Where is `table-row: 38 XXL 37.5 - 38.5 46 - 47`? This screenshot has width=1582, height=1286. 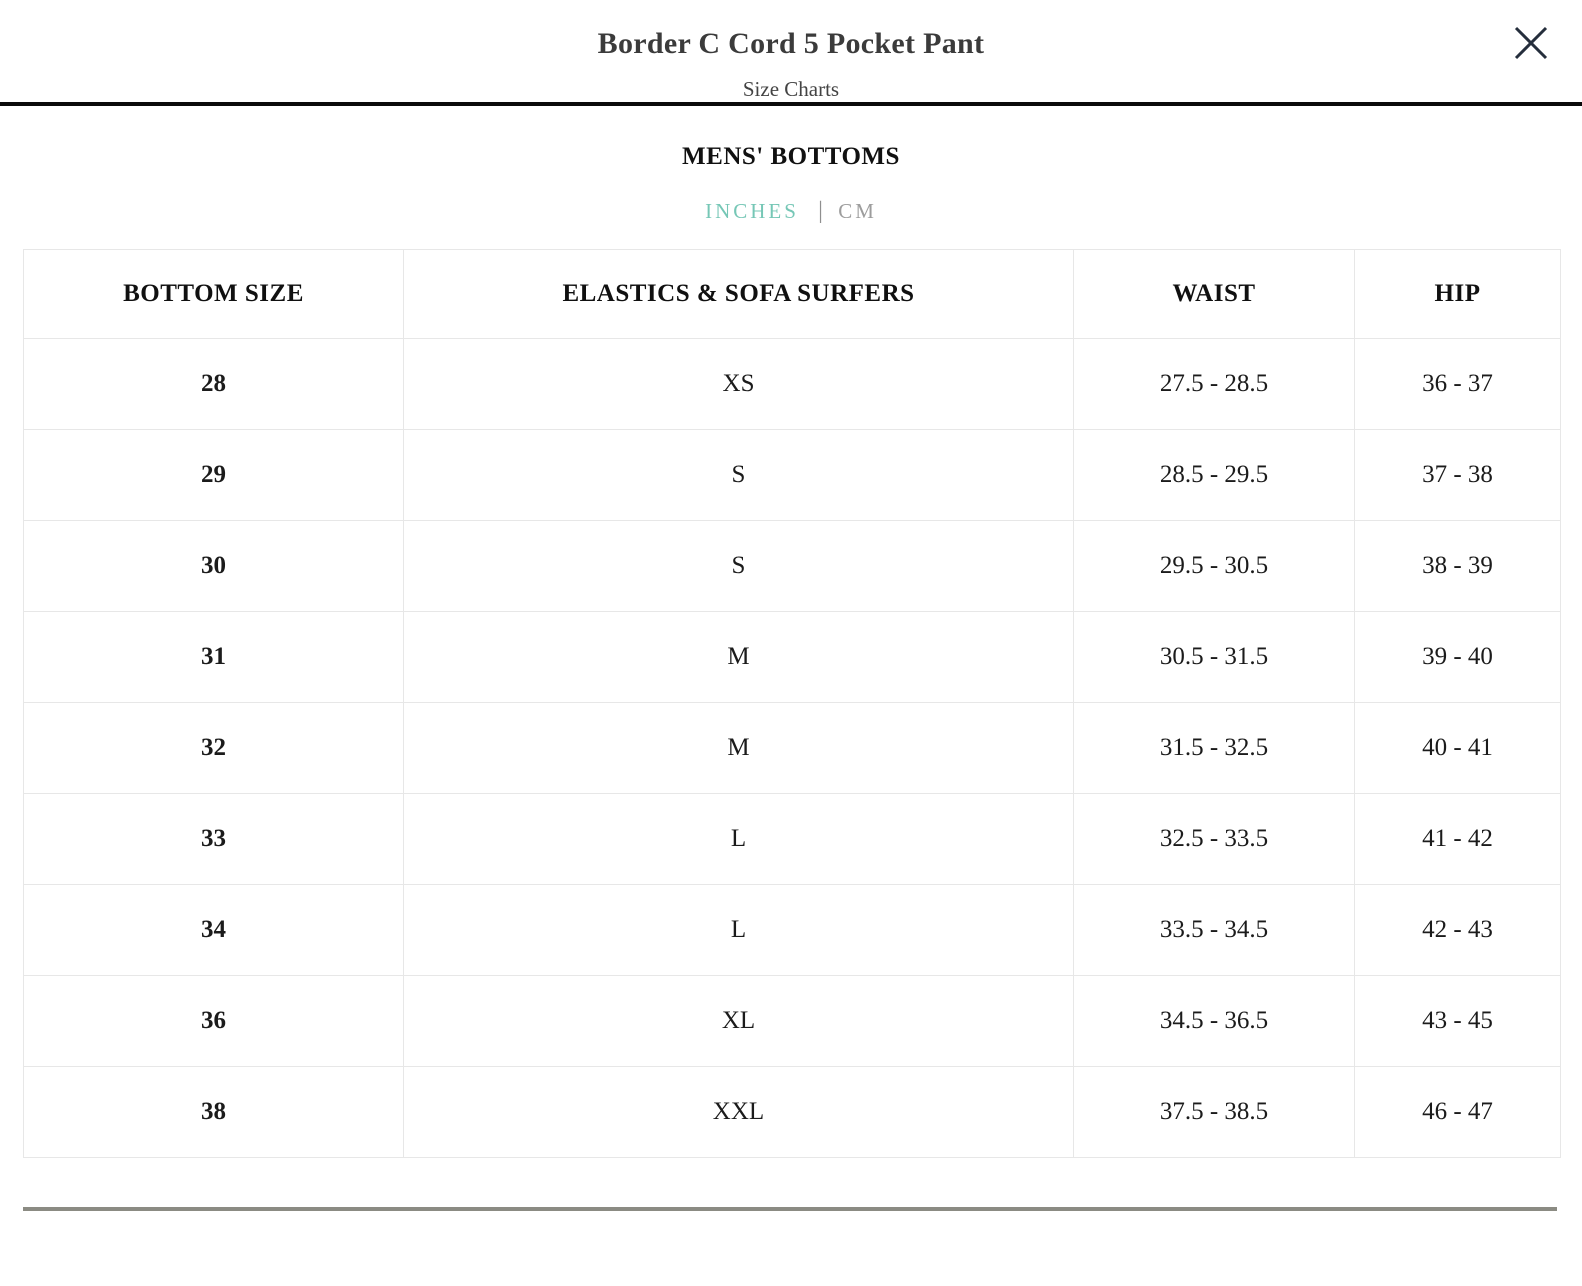
table-row: 38 XXL 37.5 - 38.5 46 - 47 is located at coordinates (792, 1112).